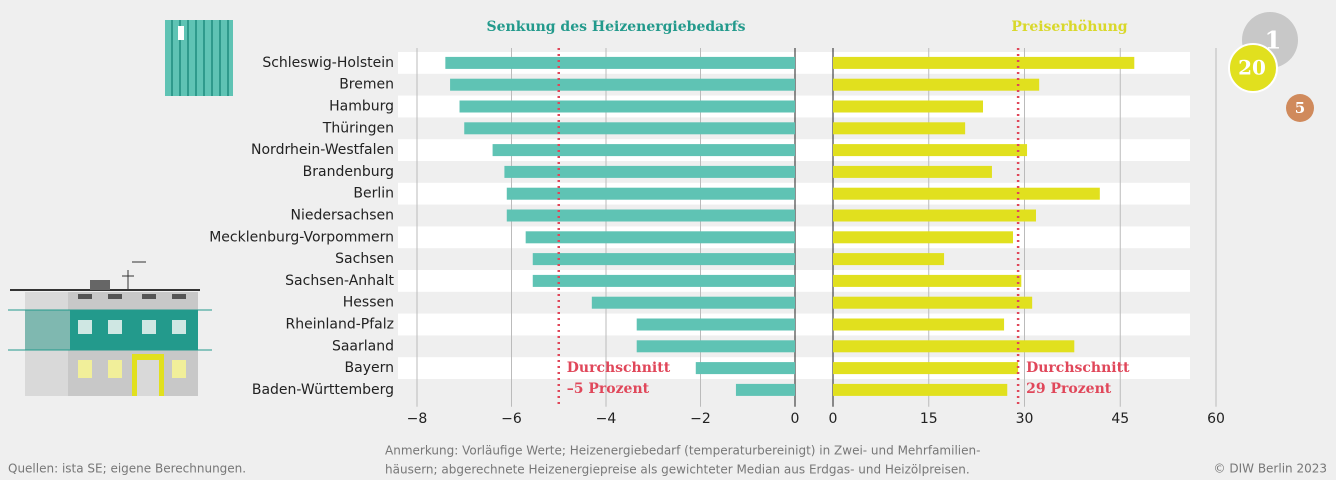 Image resolution: width=1336 pixels, height=480 pixels. What do you see at coordinates (511, 419) in the screenshot?
I see `x-tick-label: −6` at bounding box center [511, 419].